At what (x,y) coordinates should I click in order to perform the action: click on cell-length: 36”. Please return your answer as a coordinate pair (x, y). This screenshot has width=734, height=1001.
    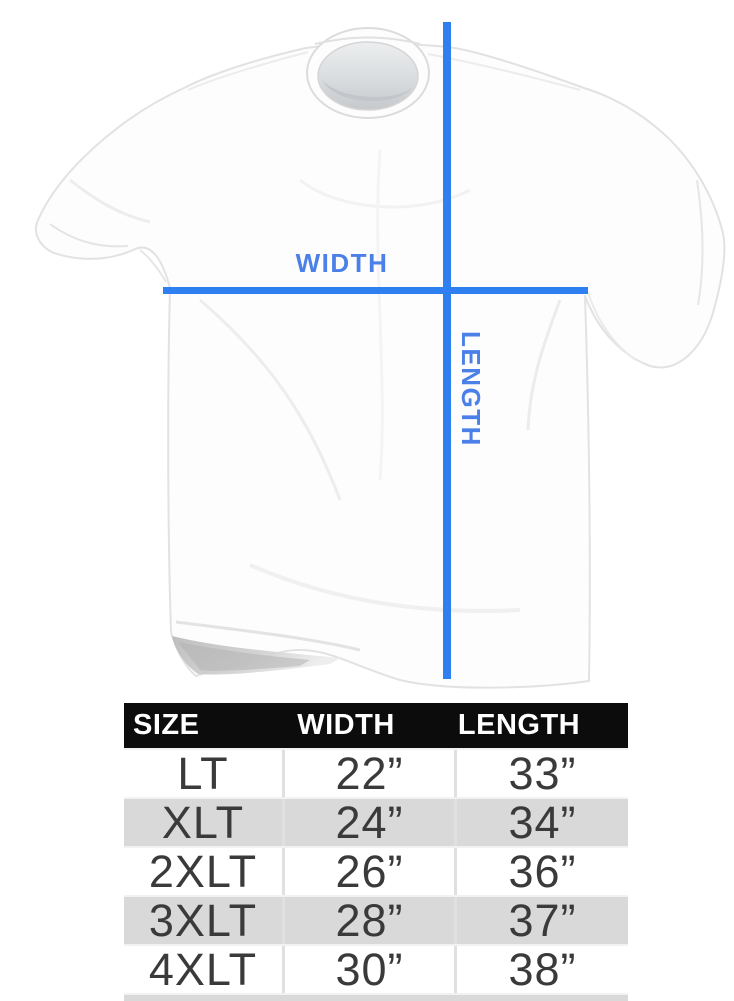
    Looking at the image, I should click on (541, 871).